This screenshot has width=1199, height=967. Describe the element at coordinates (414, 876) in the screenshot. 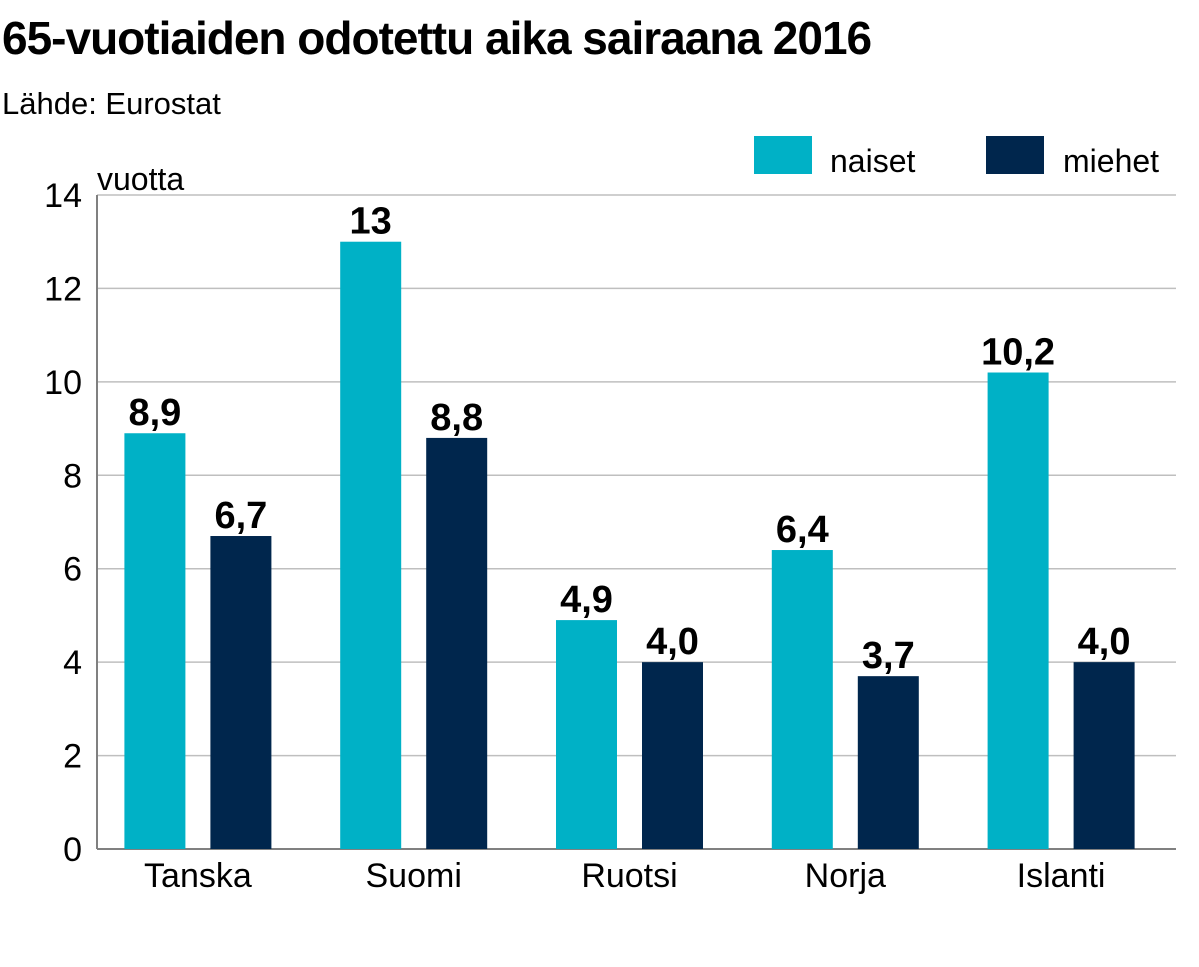

I see `x-category-label: Suomi` at that location.